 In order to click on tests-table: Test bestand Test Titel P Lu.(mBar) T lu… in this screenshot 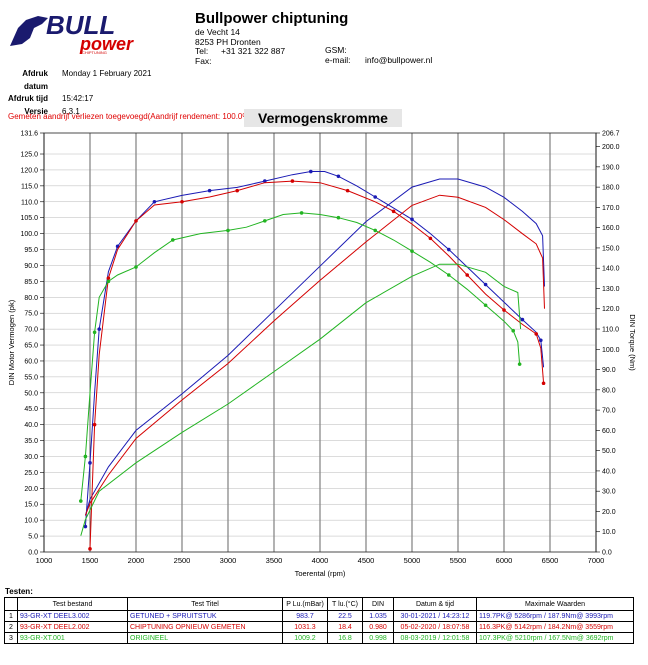, I will do `click(319, 620)`.